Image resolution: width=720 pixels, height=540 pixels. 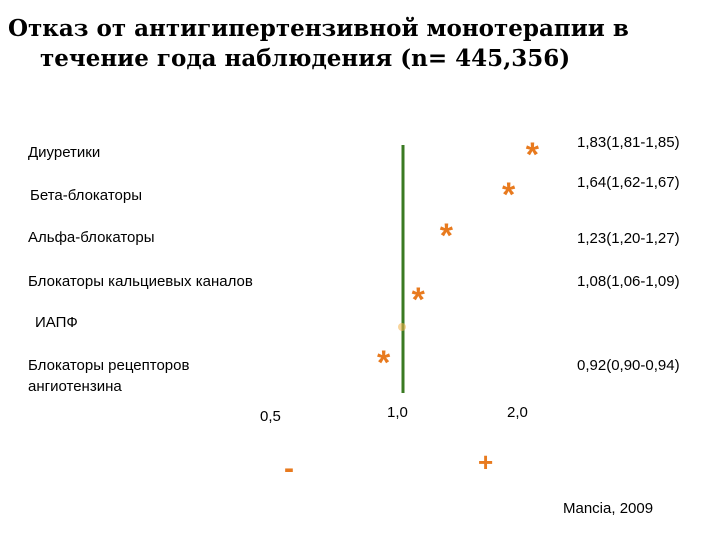 I want to click on source-citation: Mancia, 2009, so click(x=608, y=508).